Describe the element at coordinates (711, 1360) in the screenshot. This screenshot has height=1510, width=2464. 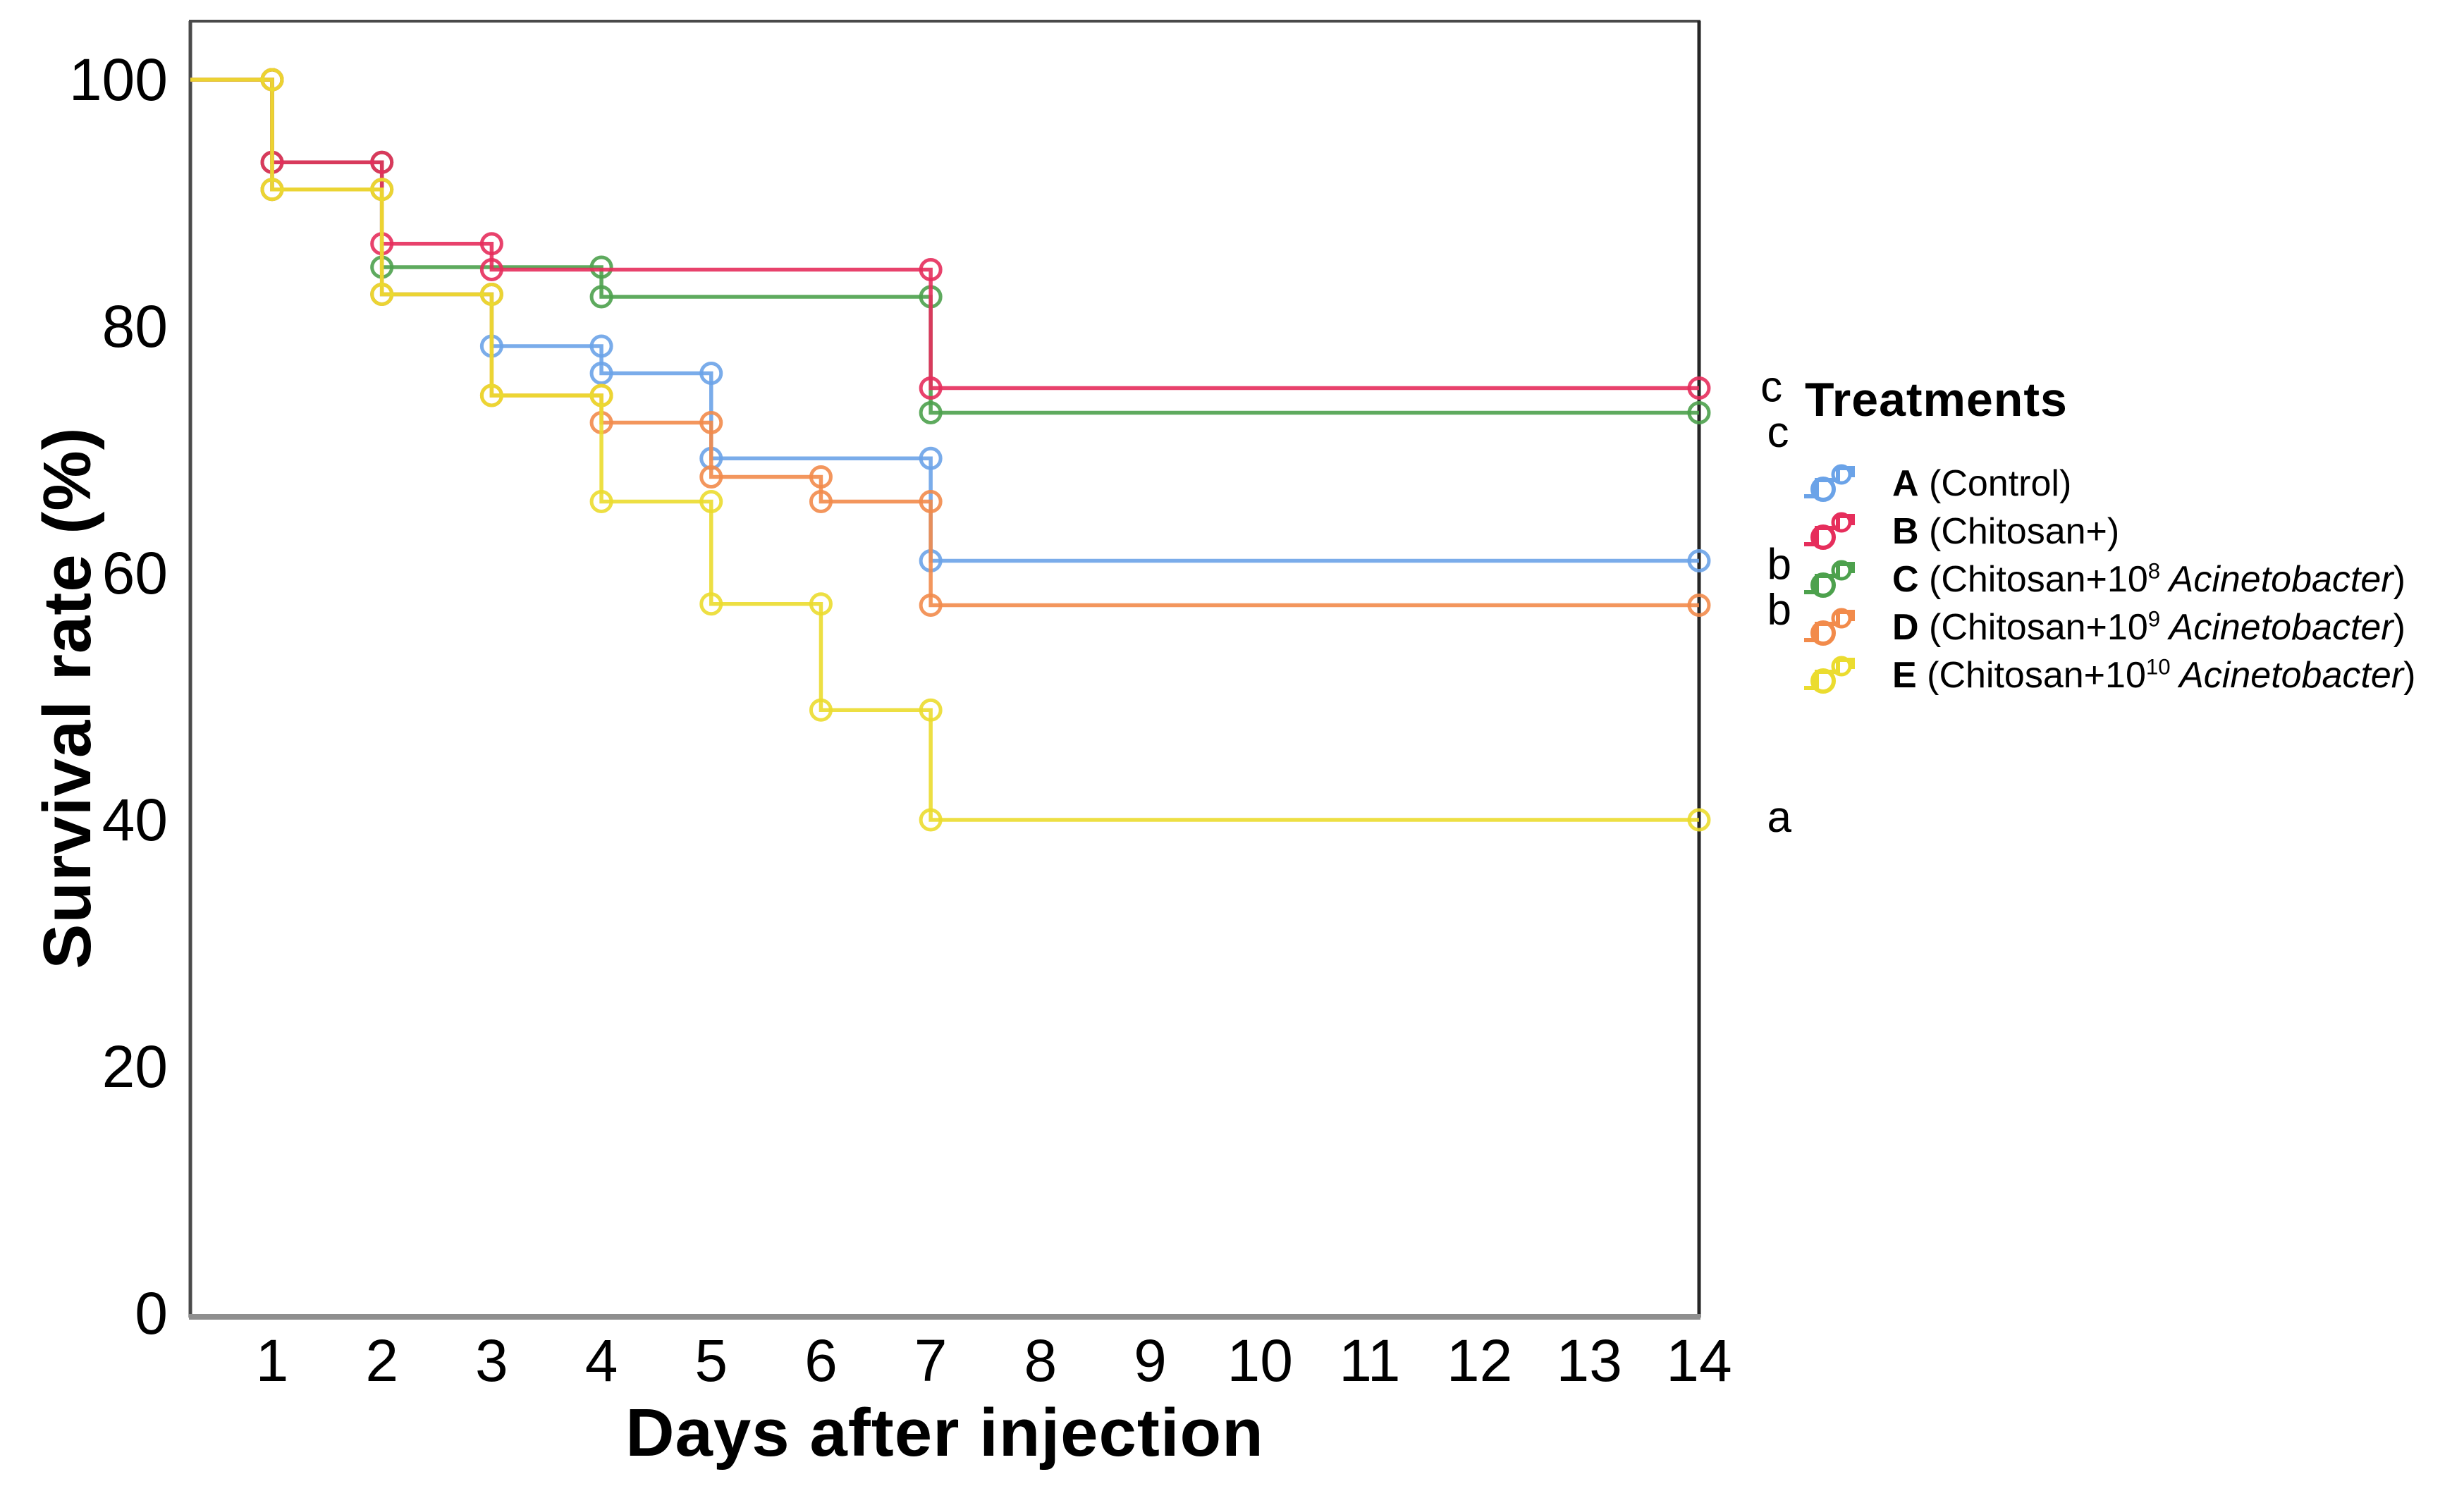
I see `x-tick-label-5: 5` at that location.